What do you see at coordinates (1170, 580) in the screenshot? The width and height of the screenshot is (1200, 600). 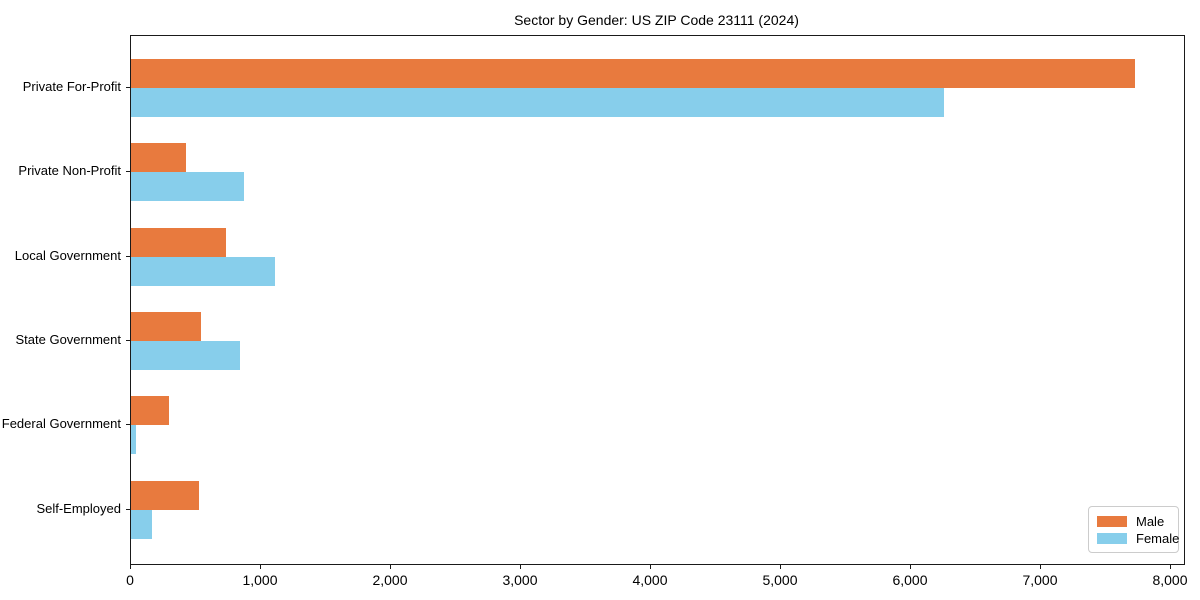 I see `x-tick-label-8: 8,000` at bounding box center [1170, 580].